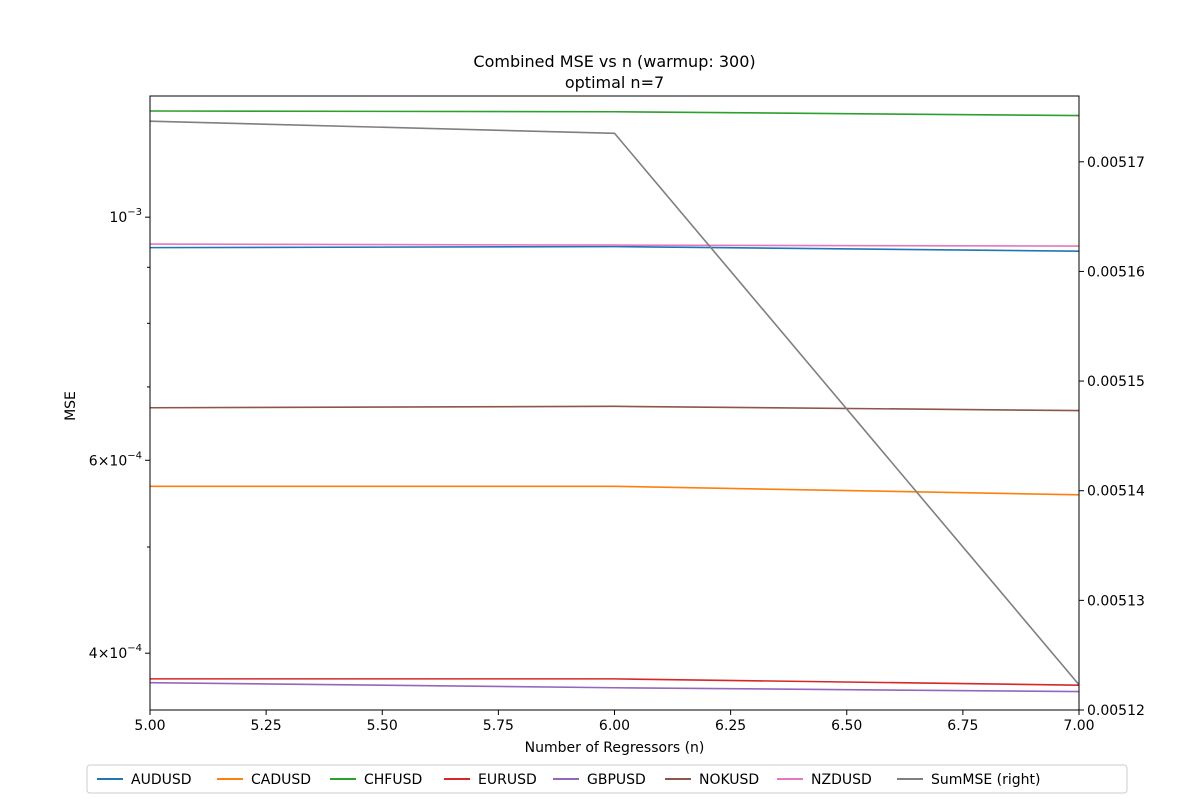  I want to click on x-tick-label: 7.00, so click(1078, 726).